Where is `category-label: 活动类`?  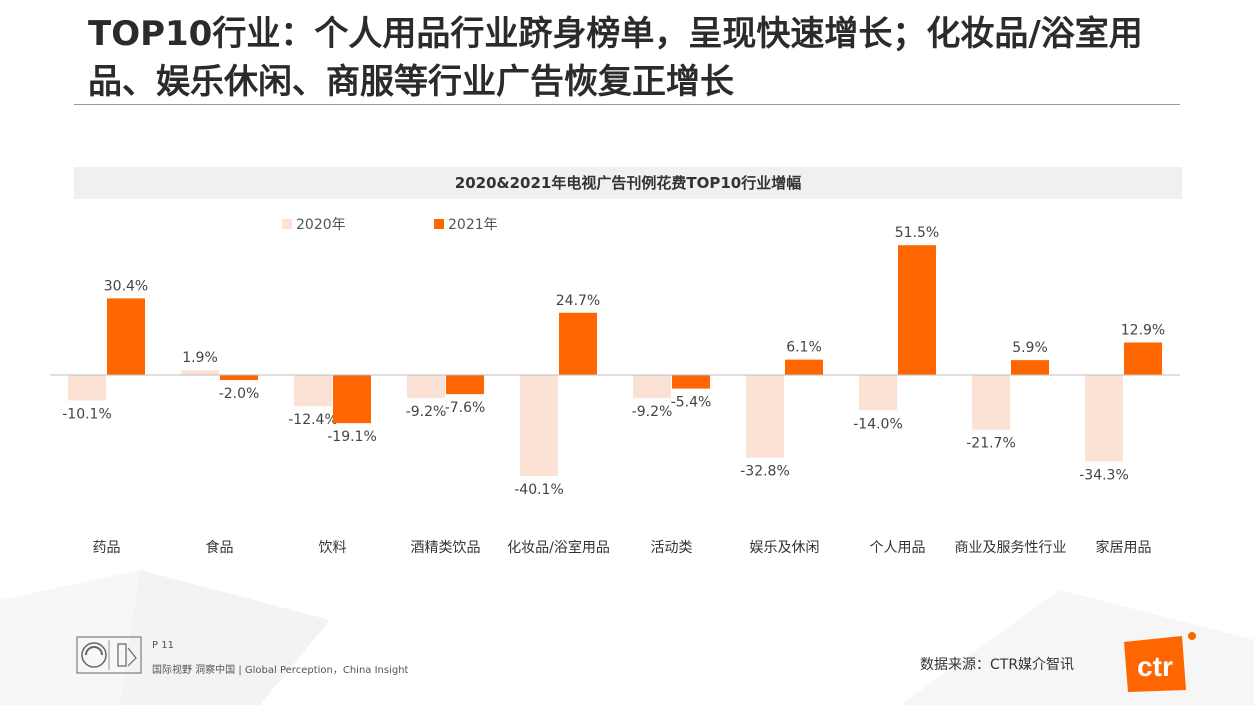
category-label: 活动类 is located at coordinates (672, 548).